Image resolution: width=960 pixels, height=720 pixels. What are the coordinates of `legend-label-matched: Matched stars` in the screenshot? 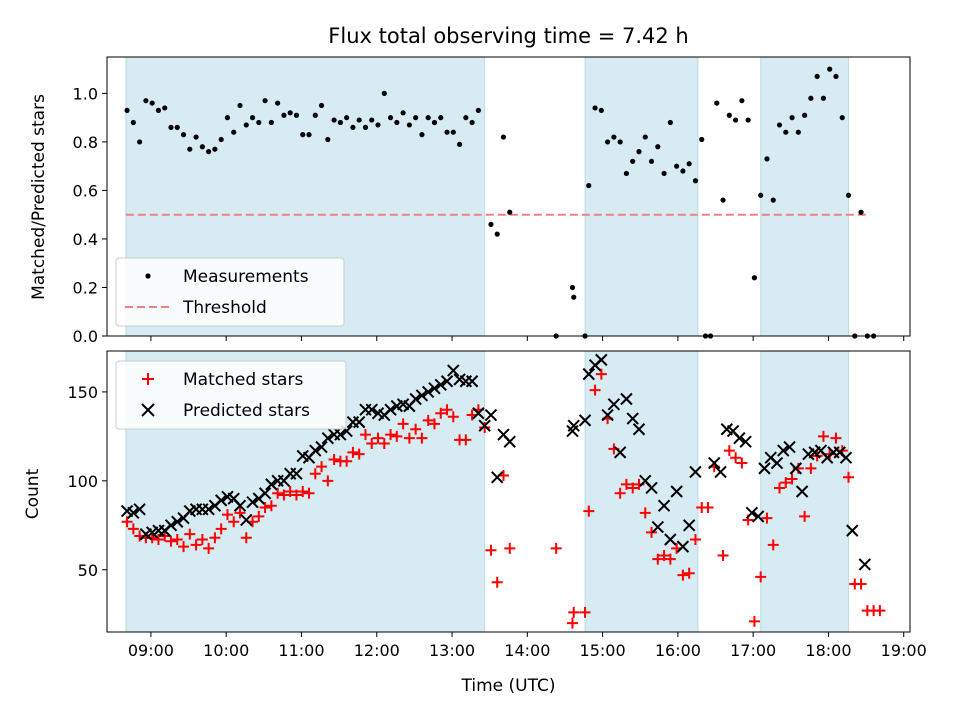 It's located at (243, 380).